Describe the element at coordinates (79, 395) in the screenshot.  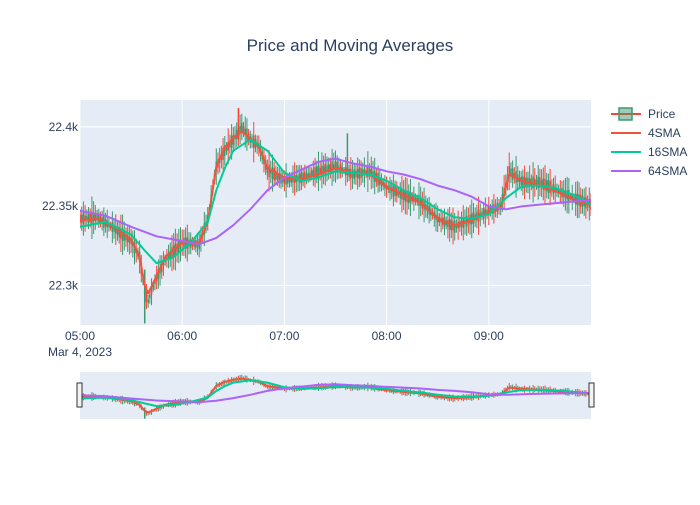
I see `range-slider-handle-left` at that location.